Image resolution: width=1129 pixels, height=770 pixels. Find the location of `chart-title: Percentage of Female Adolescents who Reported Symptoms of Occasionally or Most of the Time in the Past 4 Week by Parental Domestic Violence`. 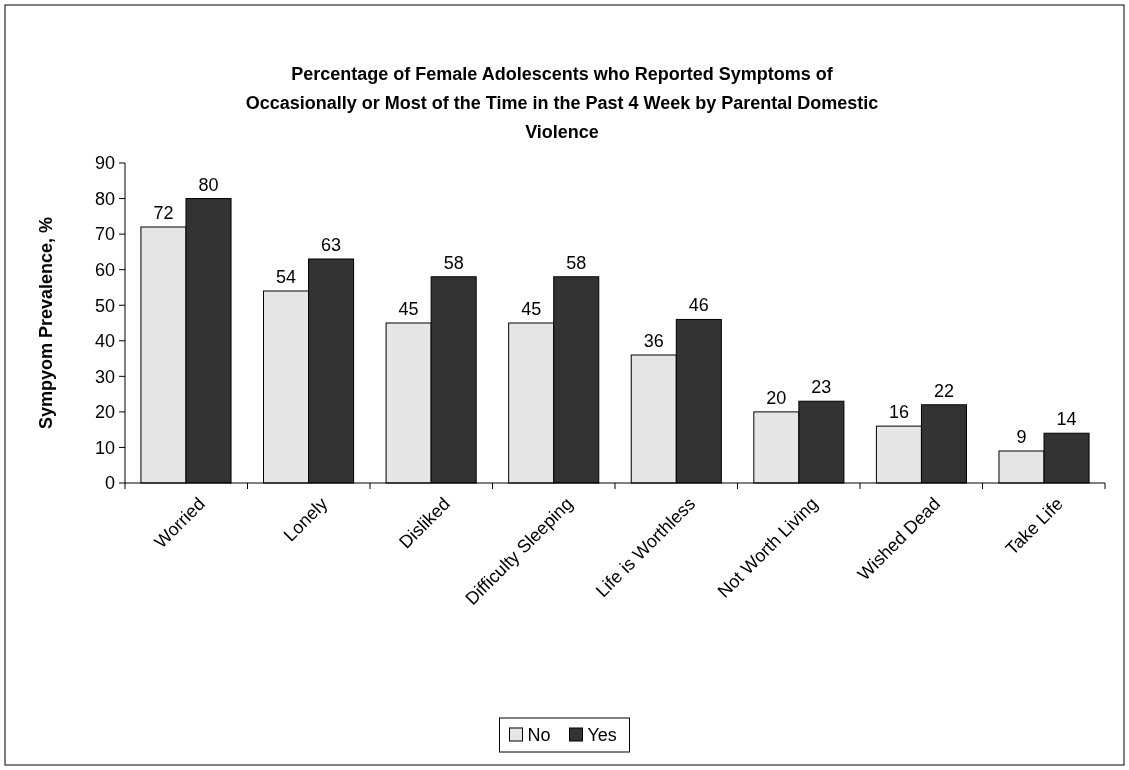

chart-title: Percentage of Female Adolescents who Reported Symptoms of Occasionally or Most of the Time in the Past 4 Week by Parental Domestic Violence is located at coordinates (562, 103).